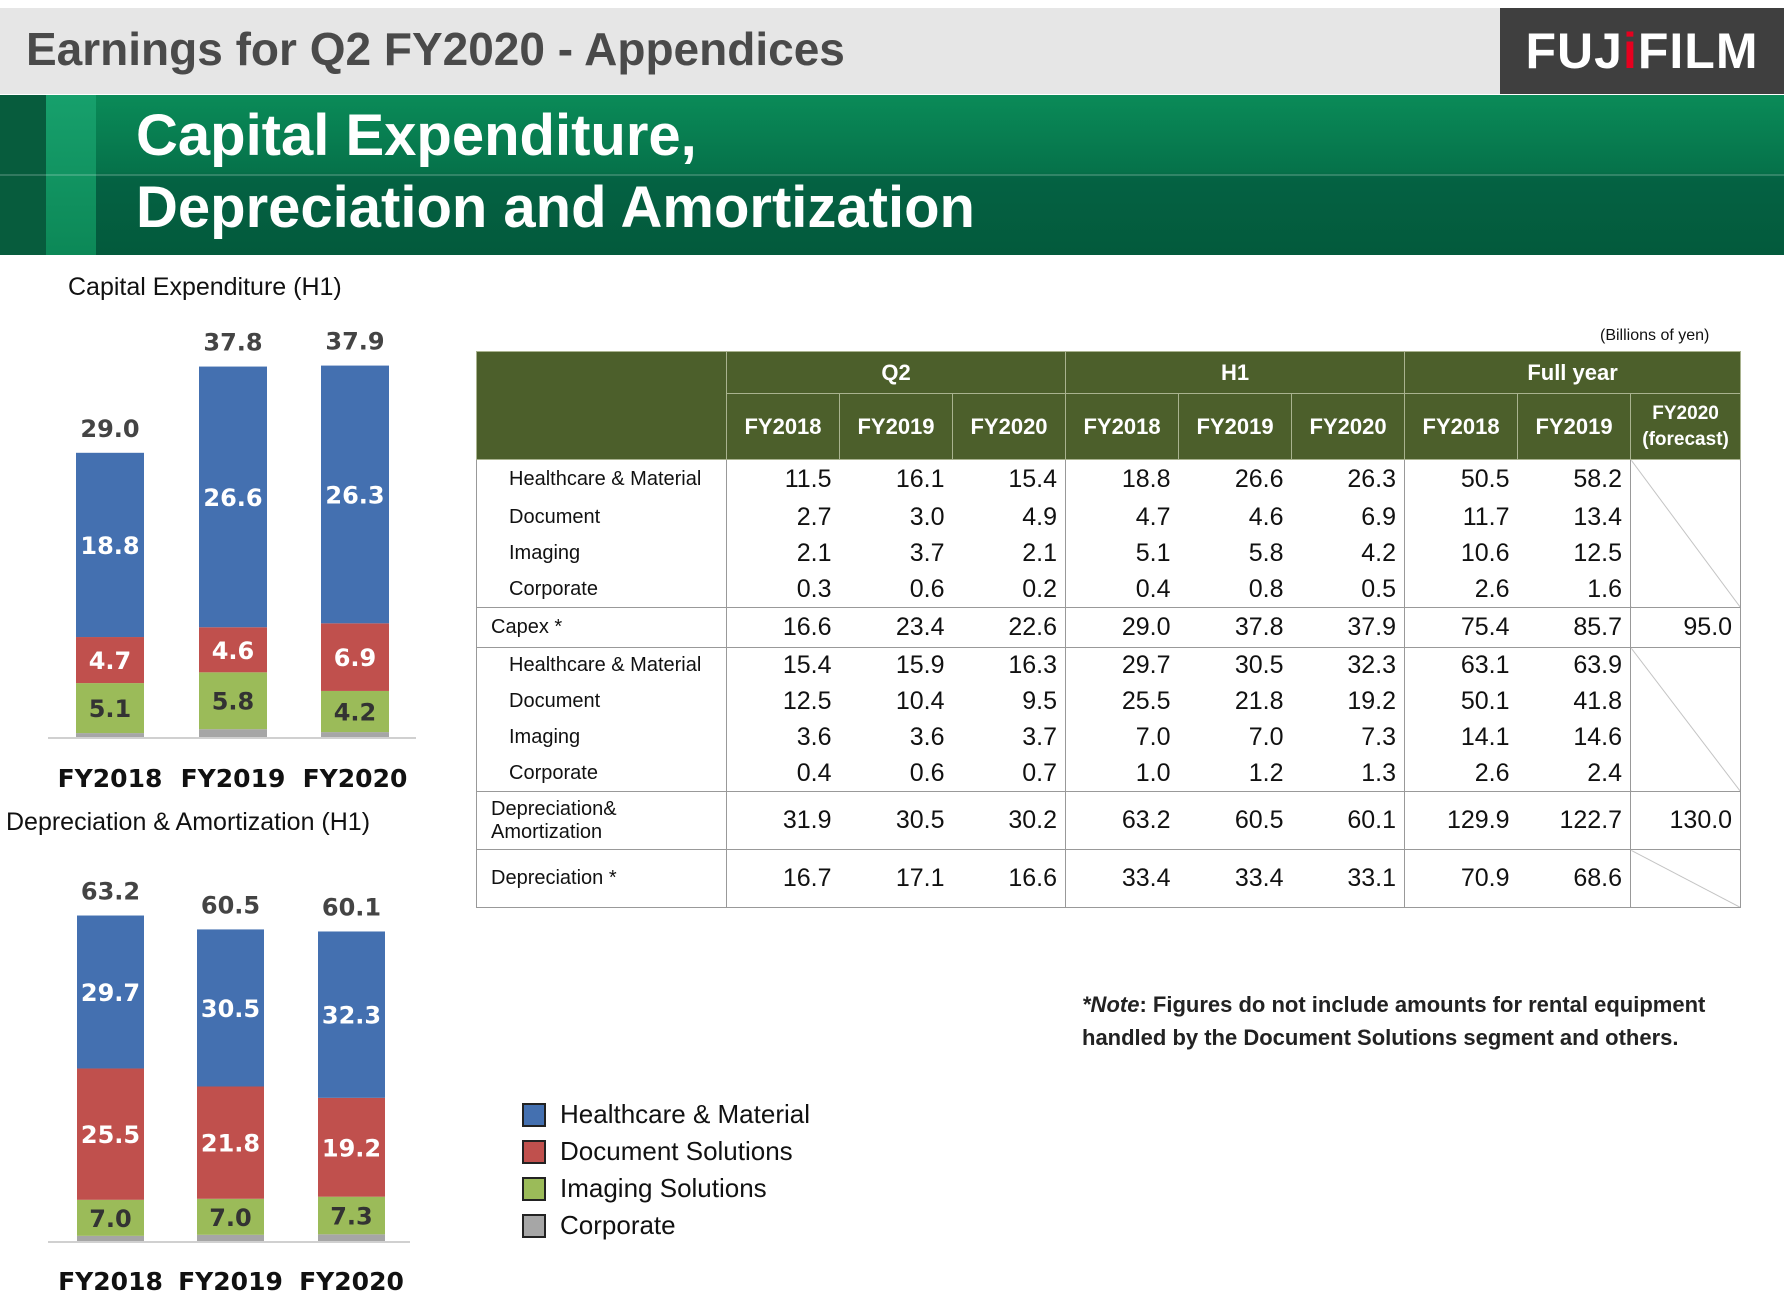  What do you see at coordinates (685, 1114) in the screenshot?
I see `legend-label: Healthcare & Material` at bounding box center [685, 1114].